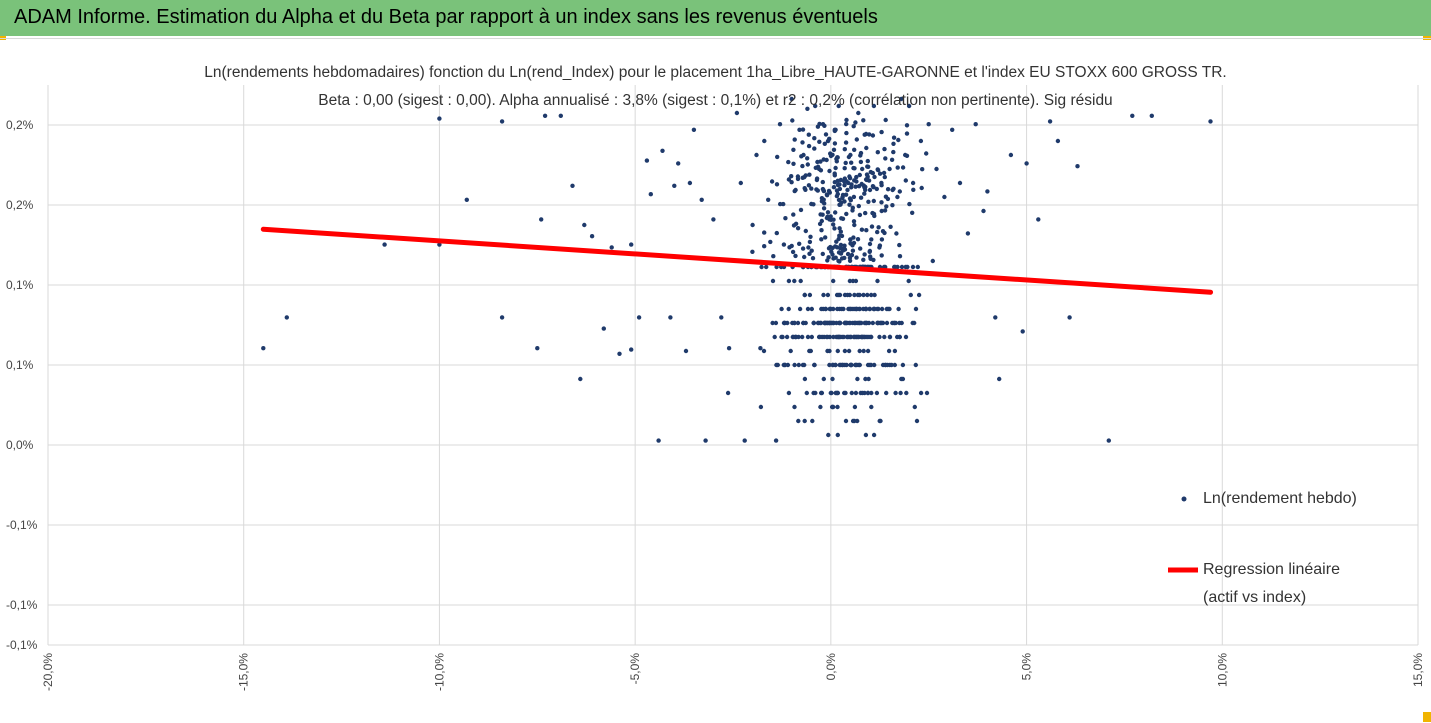 Image resolution: width=1431 pixels, height=723 pixels. Describe the element at coordinates (48, 672) in the screenshot. I see `x-tick-label: -20,0%` at that location.